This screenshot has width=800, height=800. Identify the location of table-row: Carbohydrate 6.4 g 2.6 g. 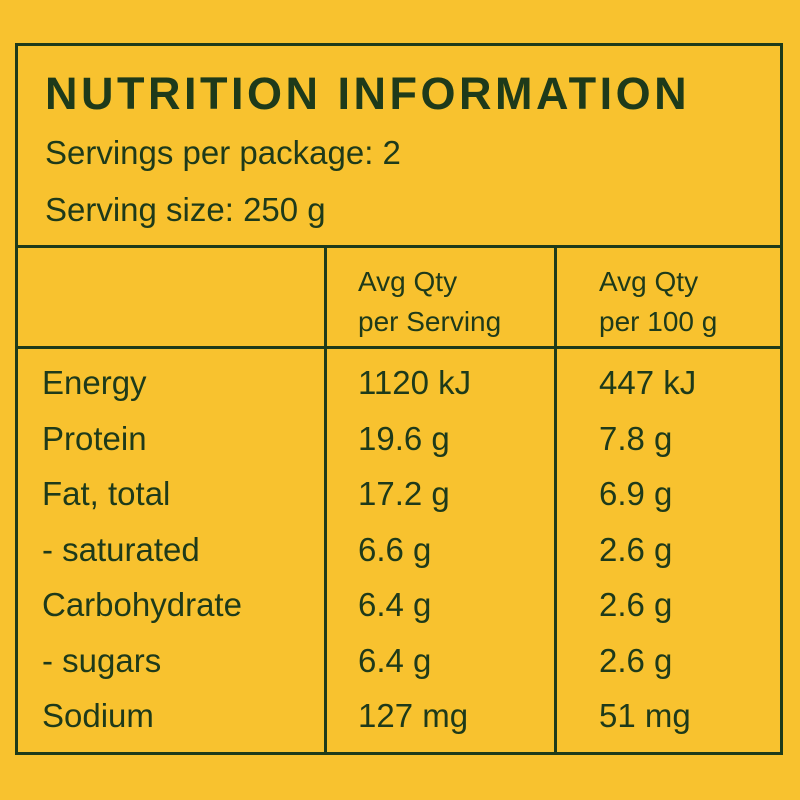
(399, 614).